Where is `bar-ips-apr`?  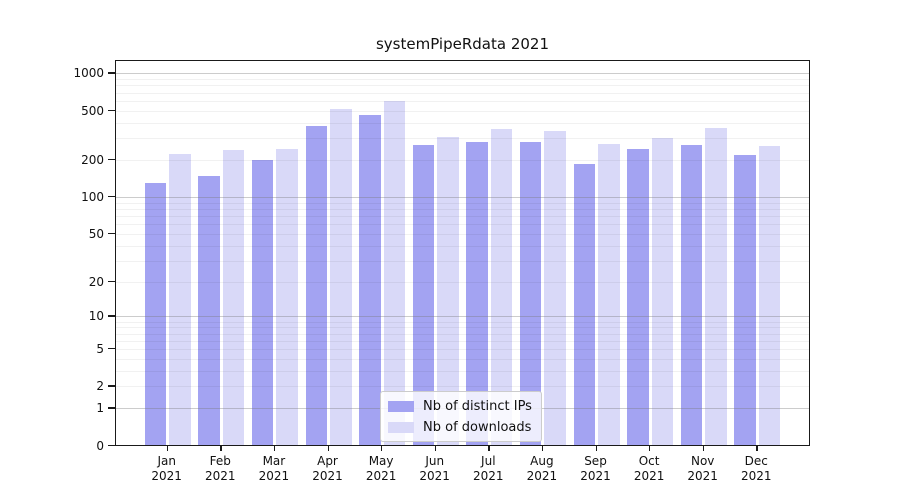 bar-ips-apr is located at coordinates (316, 286).